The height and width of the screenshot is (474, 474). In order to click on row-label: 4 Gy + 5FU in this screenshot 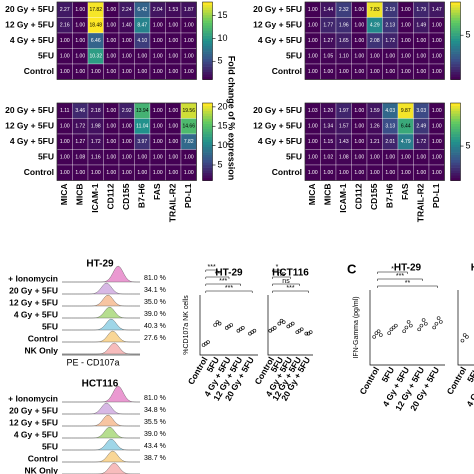, I will do `click(32, 40)`.